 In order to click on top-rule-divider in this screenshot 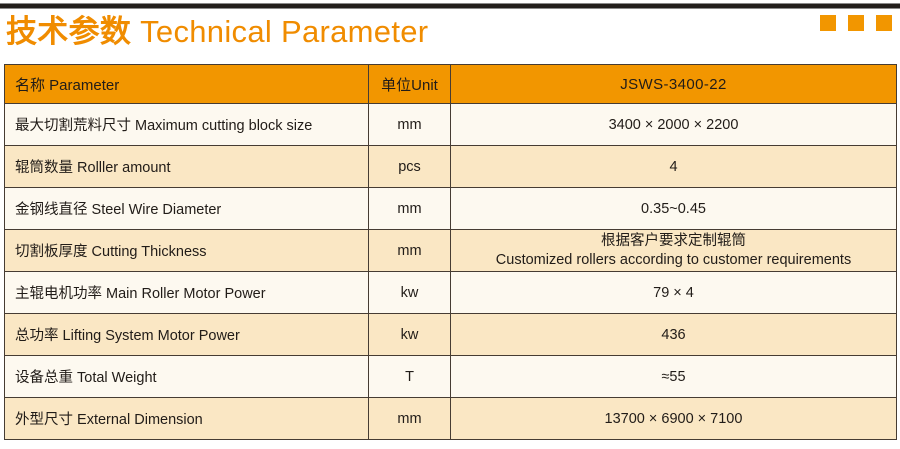, I will do `click(450, 6)`.